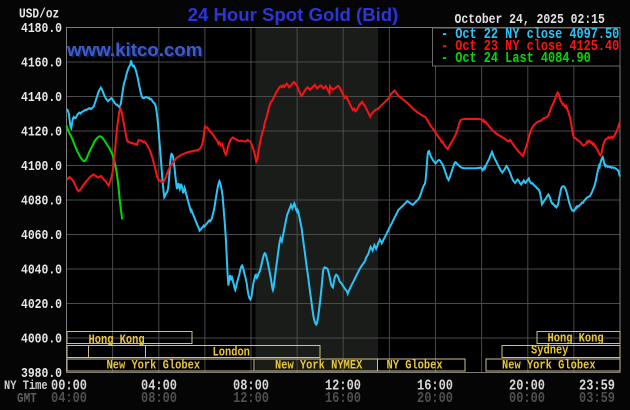  I want to click on svg-text: 4080.0, so click(41, 200).